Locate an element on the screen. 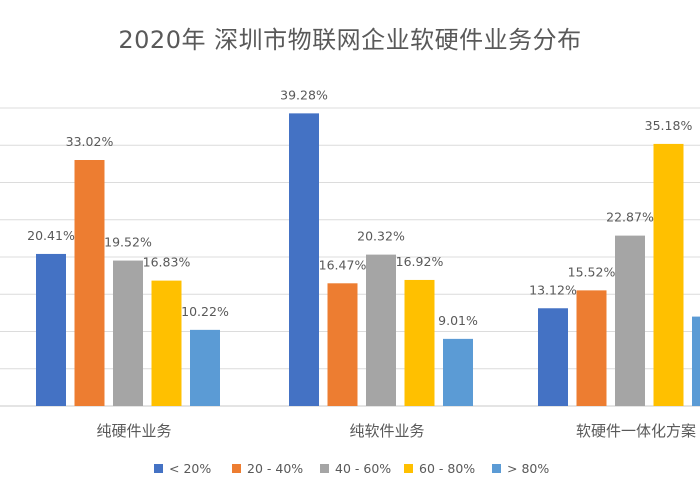 The image size is (700, 500). category-label: 纯硬件业务 is located at coordinates (133, 431).